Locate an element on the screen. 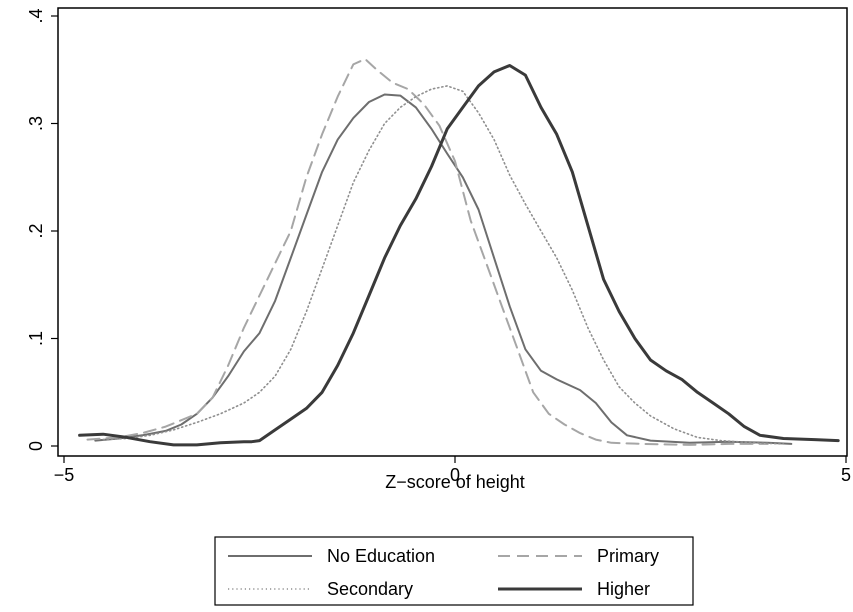 This screenshot has width=853, height=612. y-tick-label: .1 is located at coordinates (36, 338).